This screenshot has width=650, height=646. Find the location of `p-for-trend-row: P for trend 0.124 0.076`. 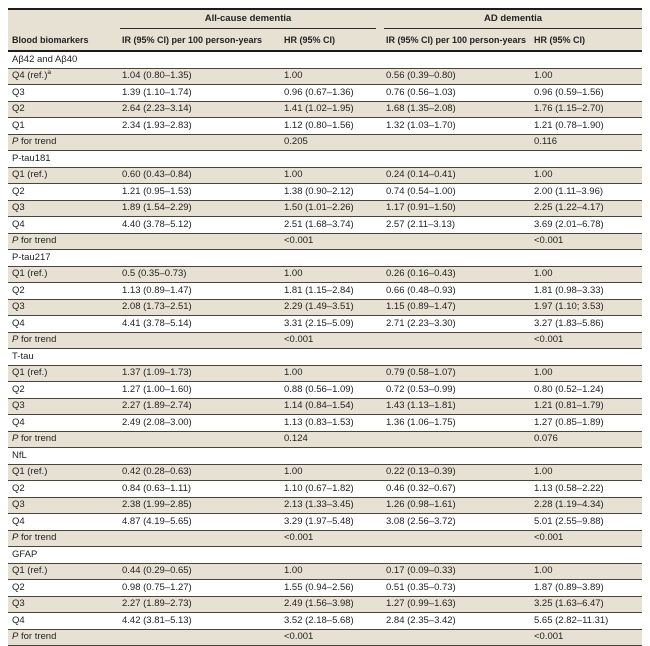

p-for-trend-row: P for trend 0.124 0.076 is located at coordinates (325, 439).